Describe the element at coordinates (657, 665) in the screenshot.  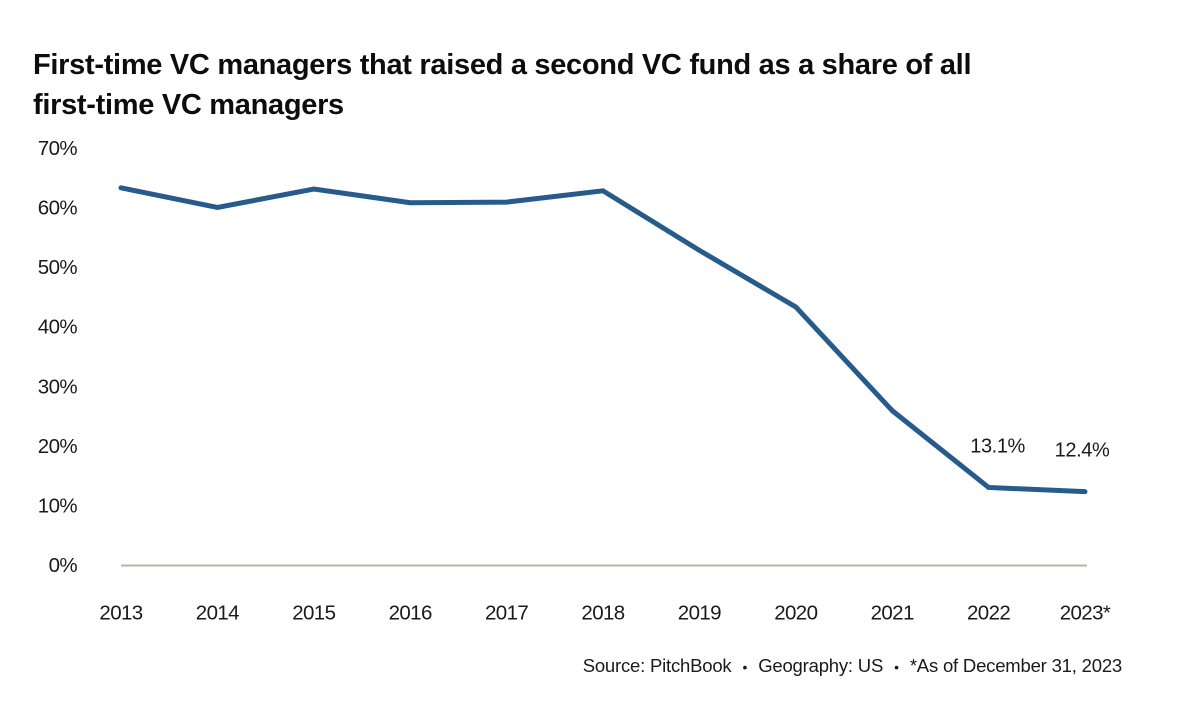
I see `source-label: Source: PitchBook` at that location.